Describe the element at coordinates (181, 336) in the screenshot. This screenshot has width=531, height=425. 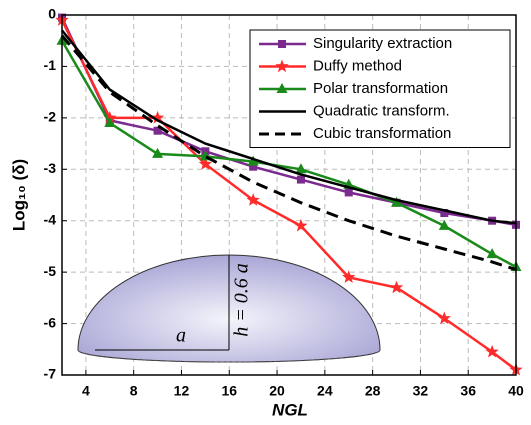
I see `radius-label: a` at that location.